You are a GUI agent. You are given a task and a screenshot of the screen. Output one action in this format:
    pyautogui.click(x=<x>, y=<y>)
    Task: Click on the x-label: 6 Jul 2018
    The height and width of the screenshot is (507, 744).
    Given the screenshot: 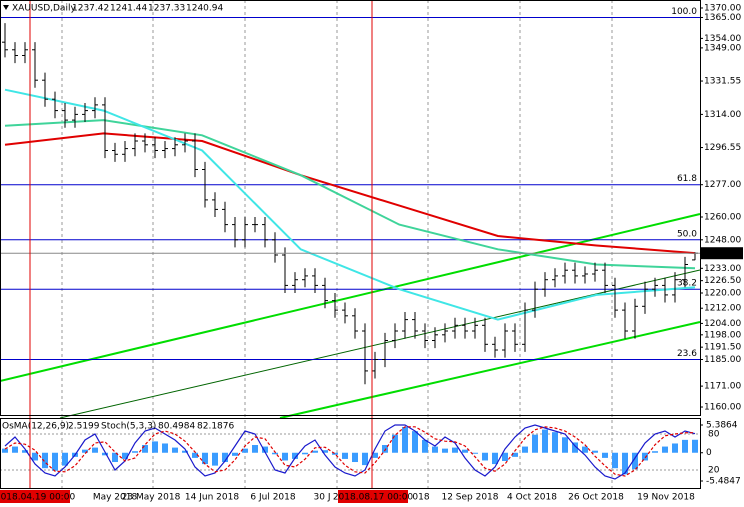 What is the action you would take?
    pyautogui.click(x=272, y=498)
    